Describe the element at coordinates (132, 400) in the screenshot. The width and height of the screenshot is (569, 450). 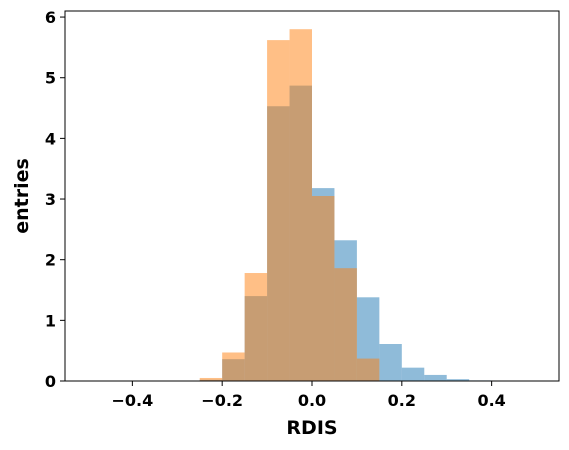
I see `x-tick-label: −0.4` at that location.